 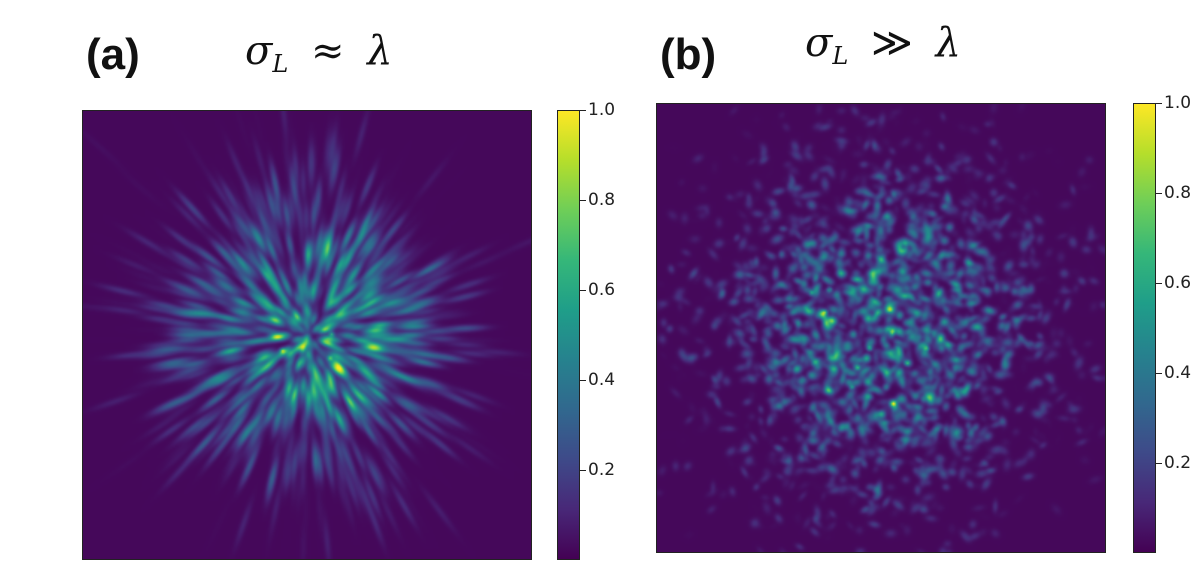 What do you see at coordinates (568, 335) in the screenshot?
I see `colorbar-a` at bounding box center [568, 335].